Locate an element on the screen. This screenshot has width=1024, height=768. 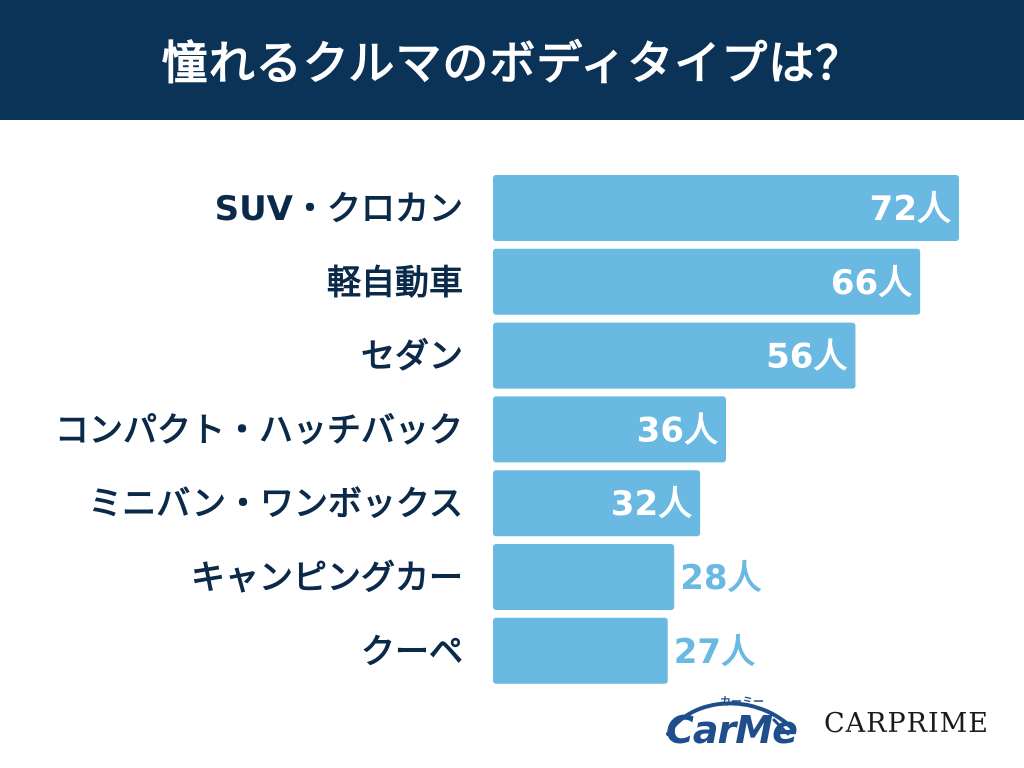
category-label: キャンピングカー is located at coordinates (327, 578).